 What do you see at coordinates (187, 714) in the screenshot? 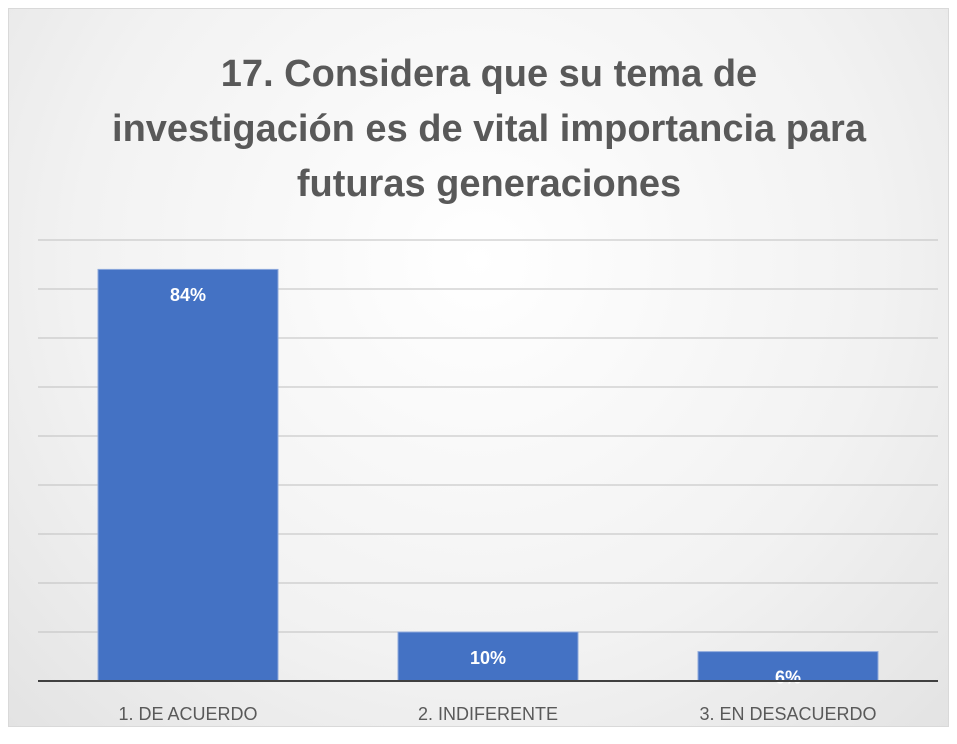
I see `x-tick-label: 1. DE ACUERDO` at bounding box center [187, 714].